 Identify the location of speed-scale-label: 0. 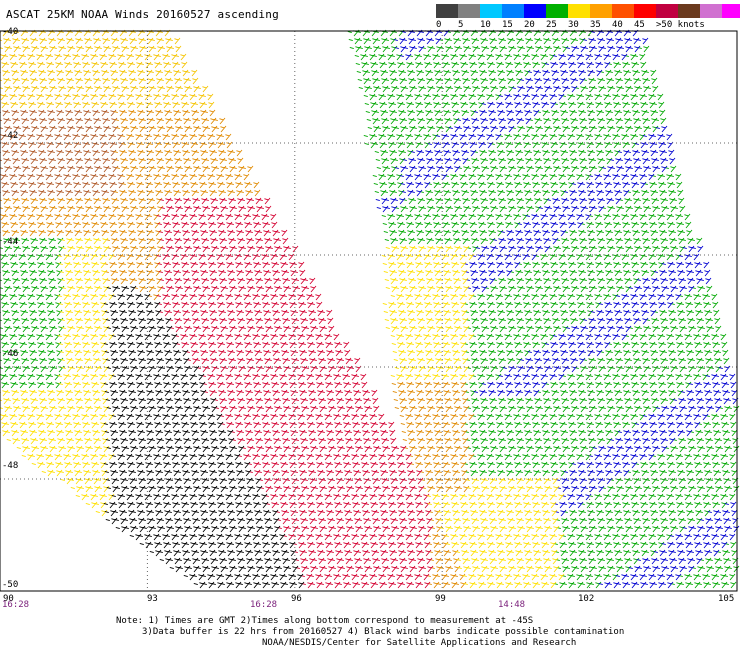
(439, 25).